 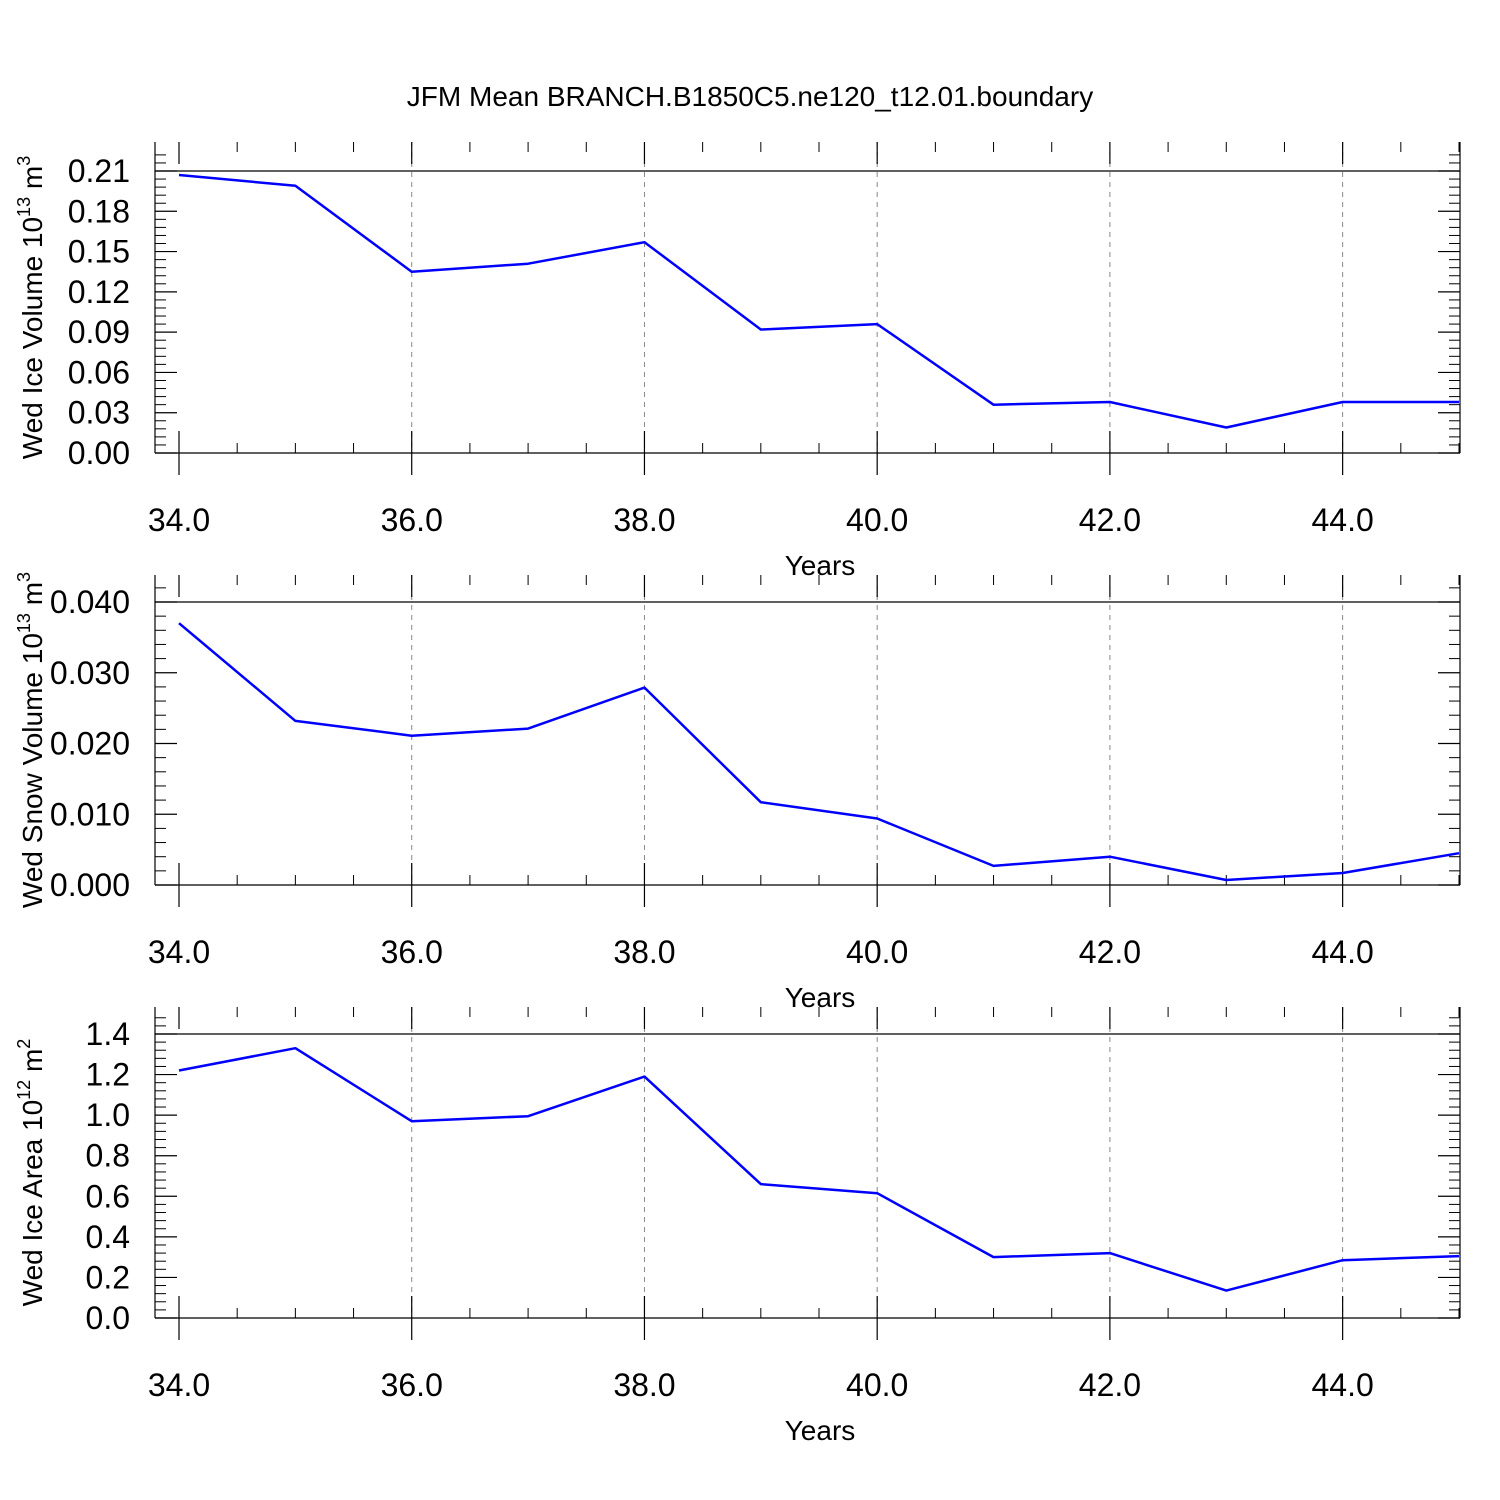 What do you see at coordinates (108, 1156) in the screenshot?
I see `y-tick-label: 0.8` at bounding box center [108, 1156].